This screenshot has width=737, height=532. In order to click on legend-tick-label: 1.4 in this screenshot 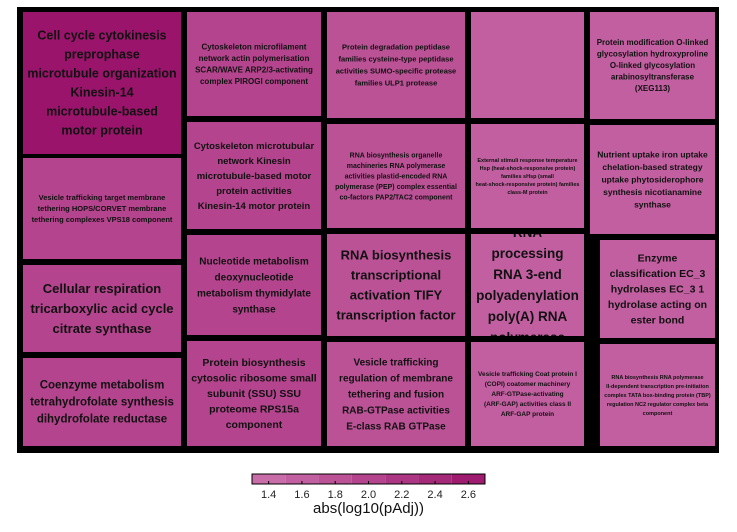, I will do `click(268, 495)`.